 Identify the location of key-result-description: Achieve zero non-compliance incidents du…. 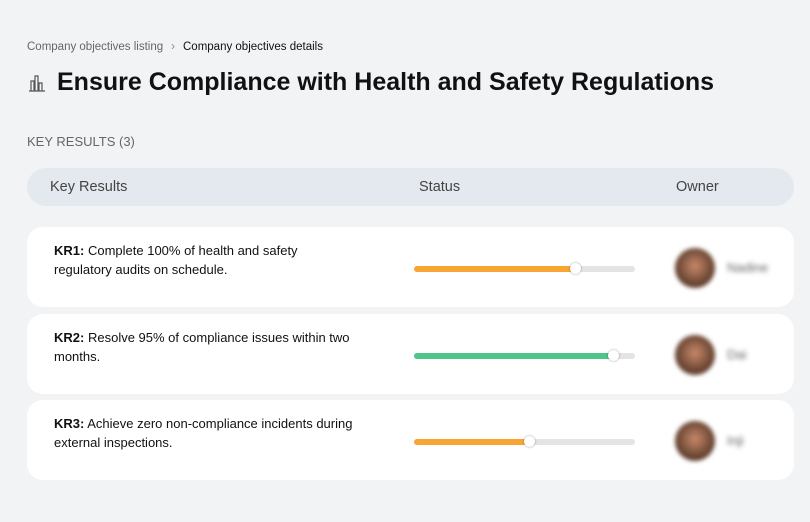
(203, 433).